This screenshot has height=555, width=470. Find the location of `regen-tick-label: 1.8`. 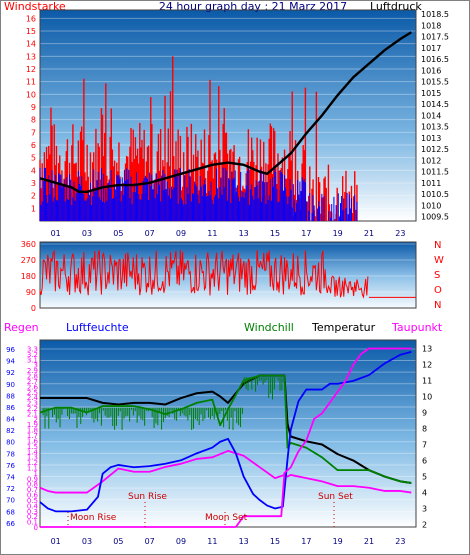

regen-tick-label: 1.8 is located at coordinates (32, 431).